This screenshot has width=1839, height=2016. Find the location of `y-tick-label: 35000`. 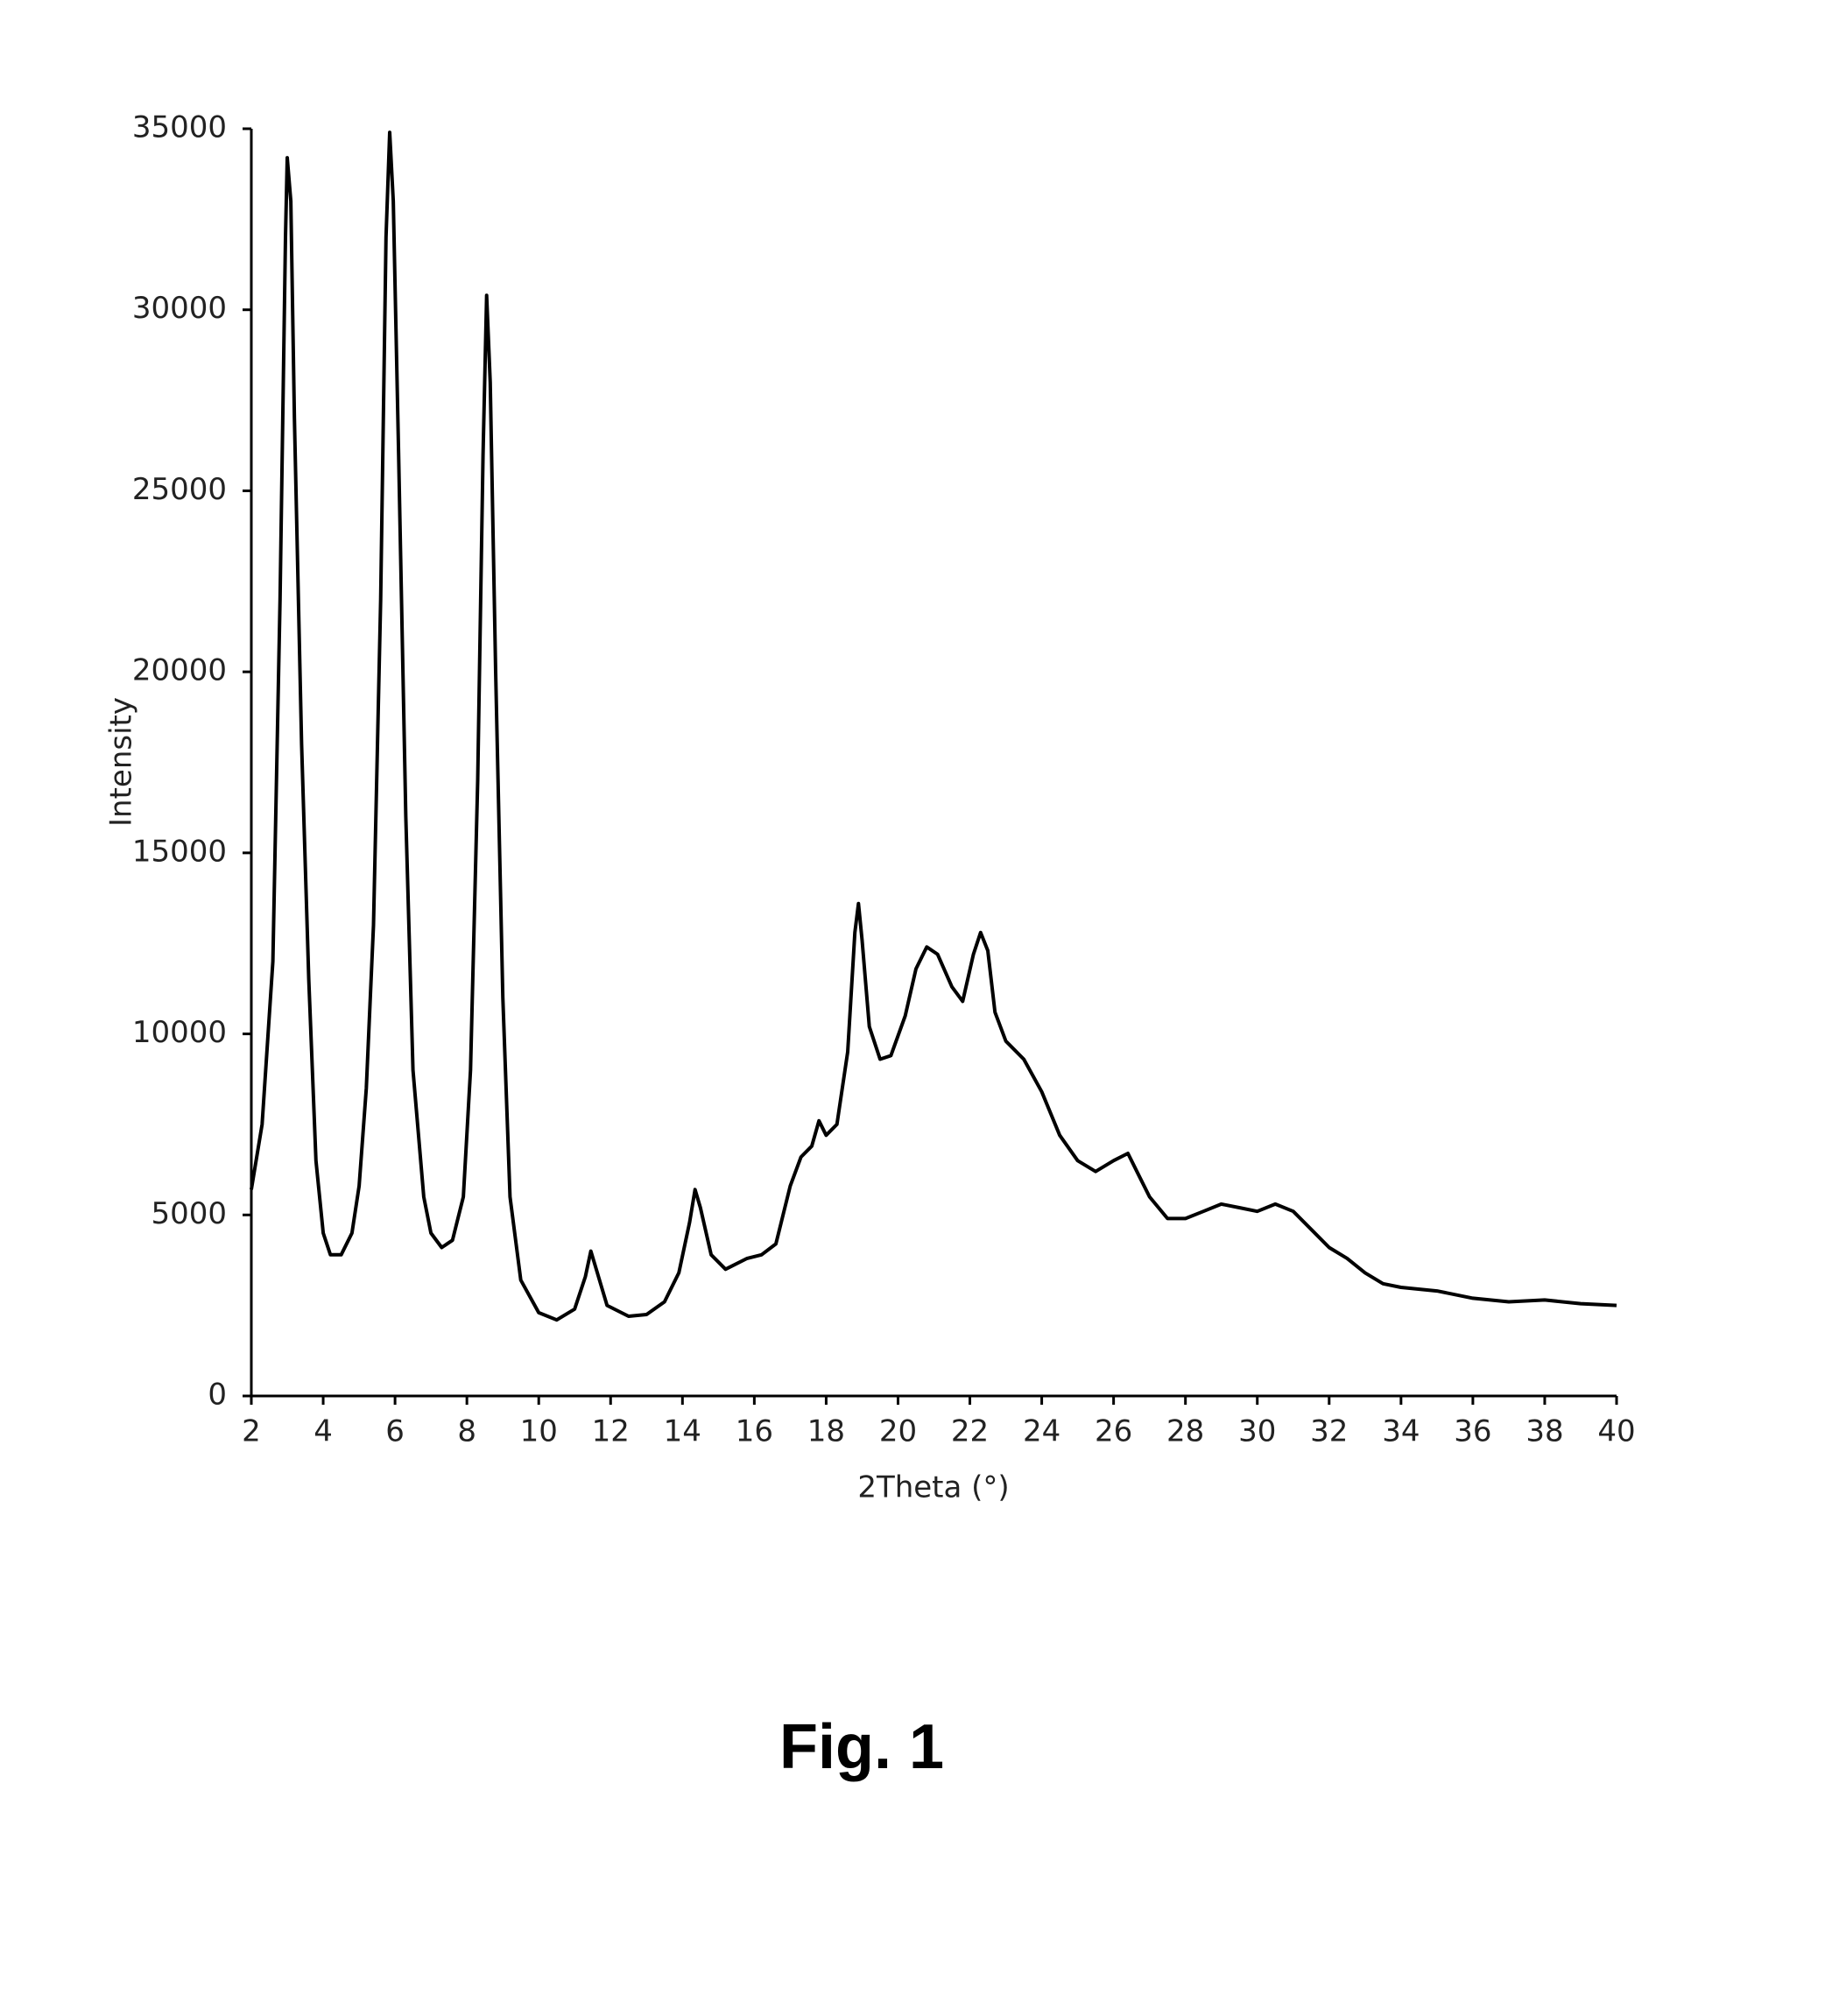

y-tick-label: 35000 is located at coordinates (179, 127).